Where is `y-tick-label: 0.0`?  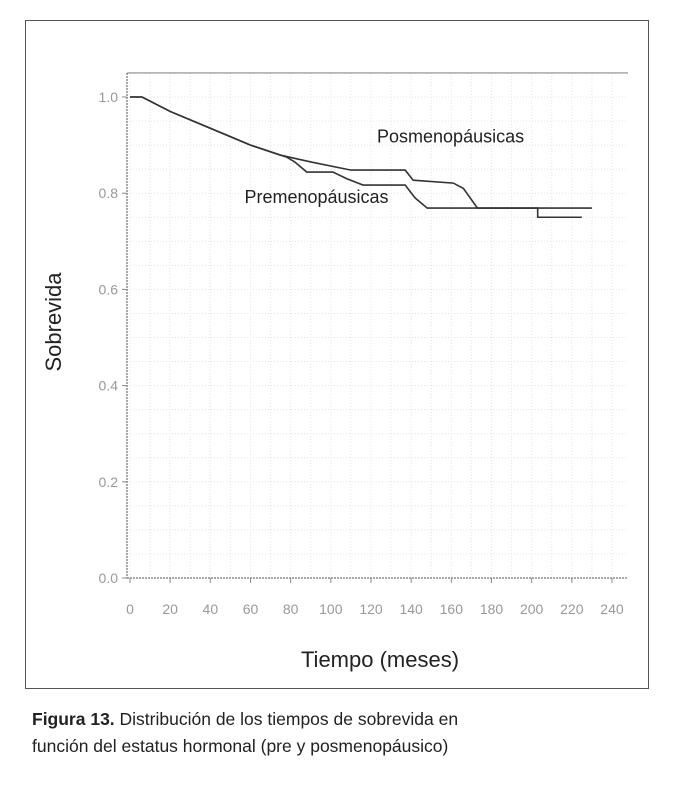
y-tick-label: 0.0 is located at coordinates (109, 578).